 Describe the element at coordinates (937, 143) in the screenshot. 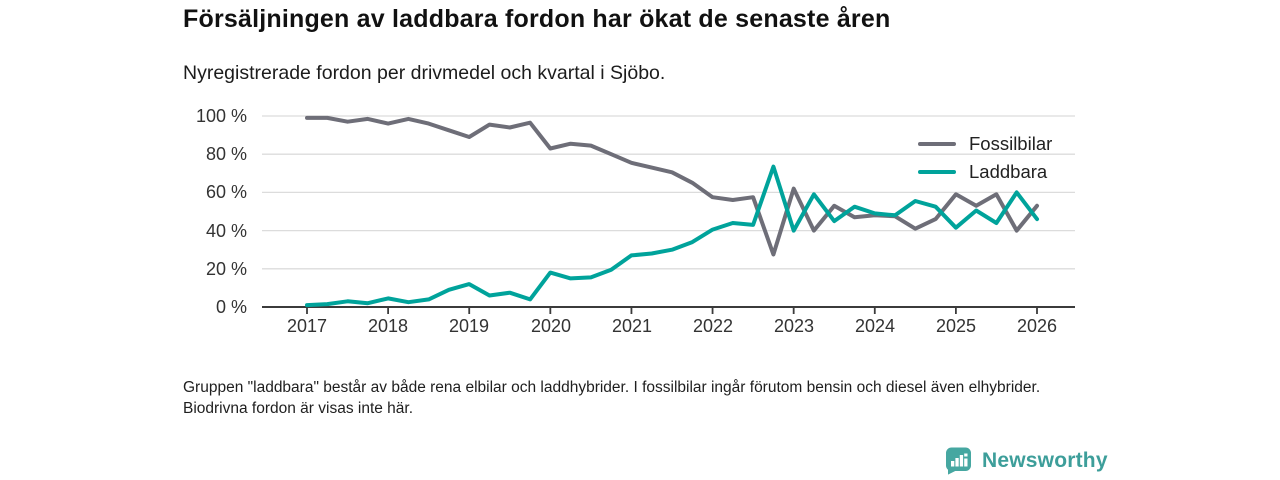

I see `fossilbilar-line-swatch` at that location.